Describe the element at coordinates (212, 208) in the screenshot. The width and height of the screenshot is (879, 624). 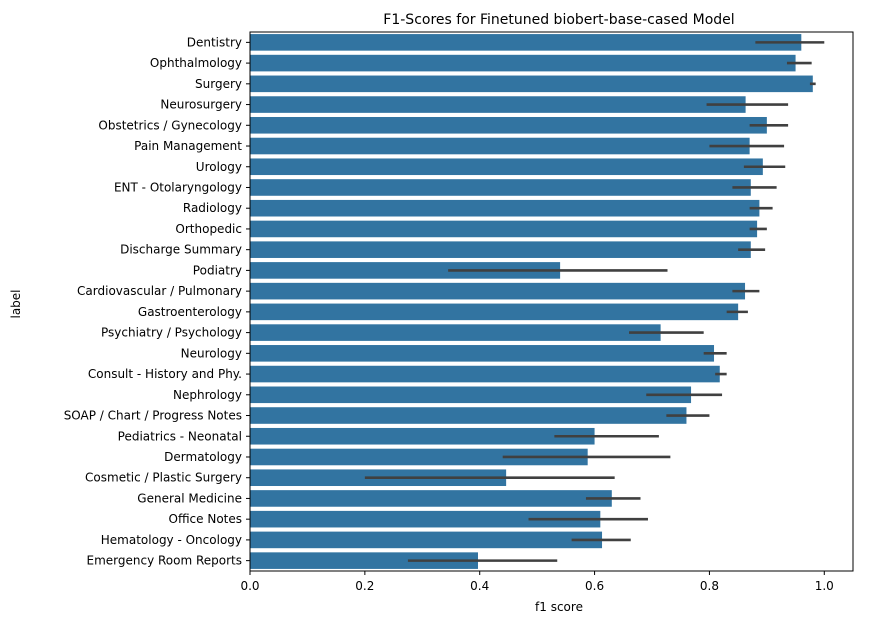
I see `y-tick-label: Radiology` at that location.